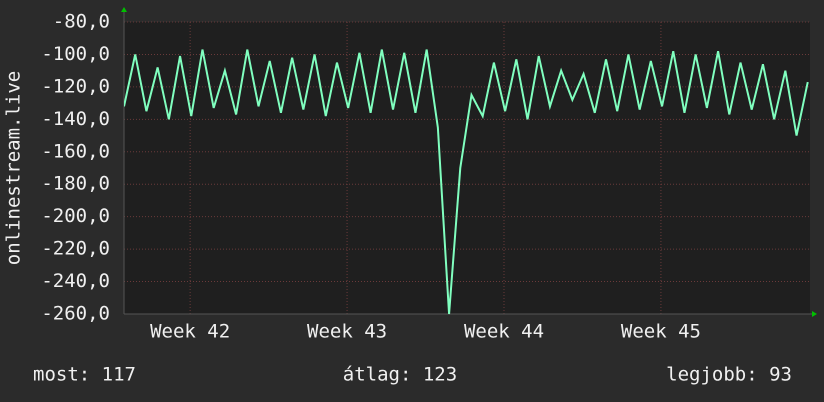  Describe the element at coordinates (75, 249) in the screenshot. I see `y-tick-label: -220,0` at that location.